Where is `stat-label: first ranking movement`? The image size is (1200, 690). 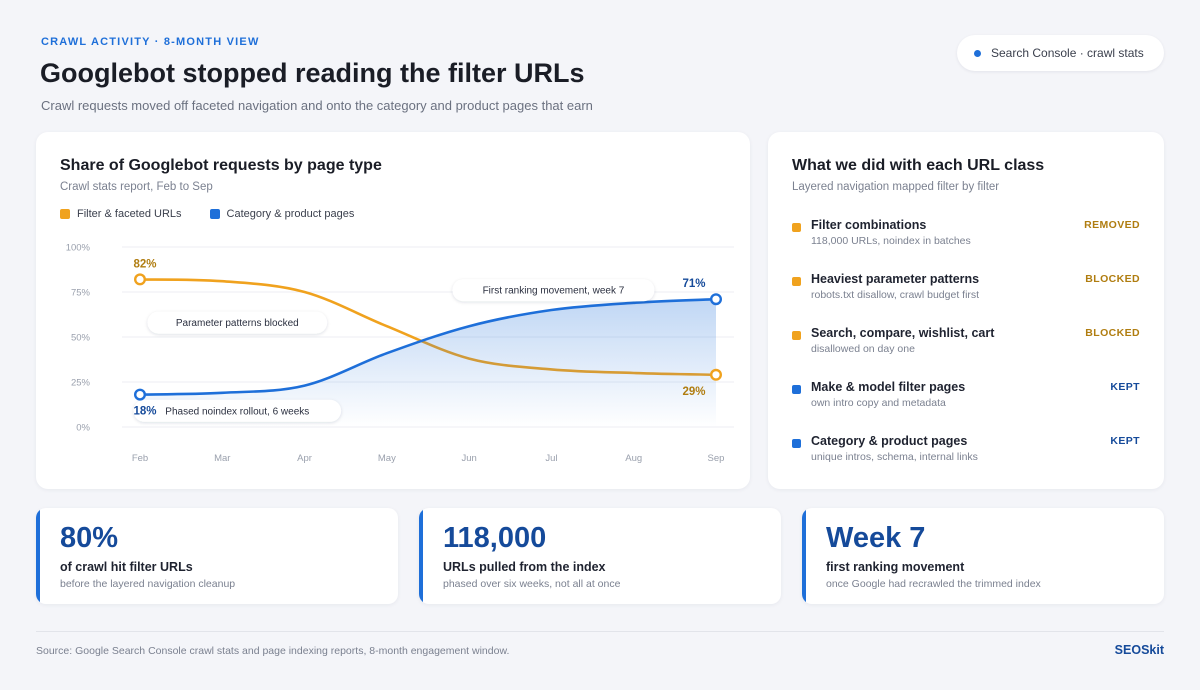
stat-label: first ranking movement is located at coordinates (895, 567).